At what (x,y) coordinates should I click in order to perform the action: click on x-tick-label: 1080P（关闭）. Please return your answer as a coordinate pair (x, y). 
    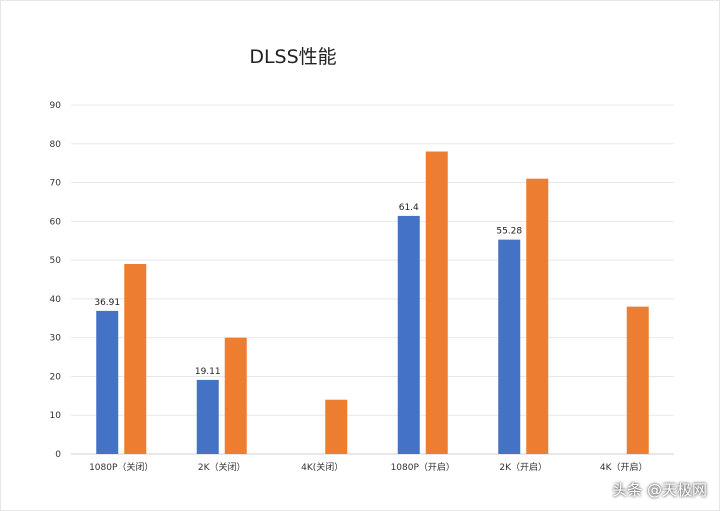
    Looking at the image, I should click on (121, 467).